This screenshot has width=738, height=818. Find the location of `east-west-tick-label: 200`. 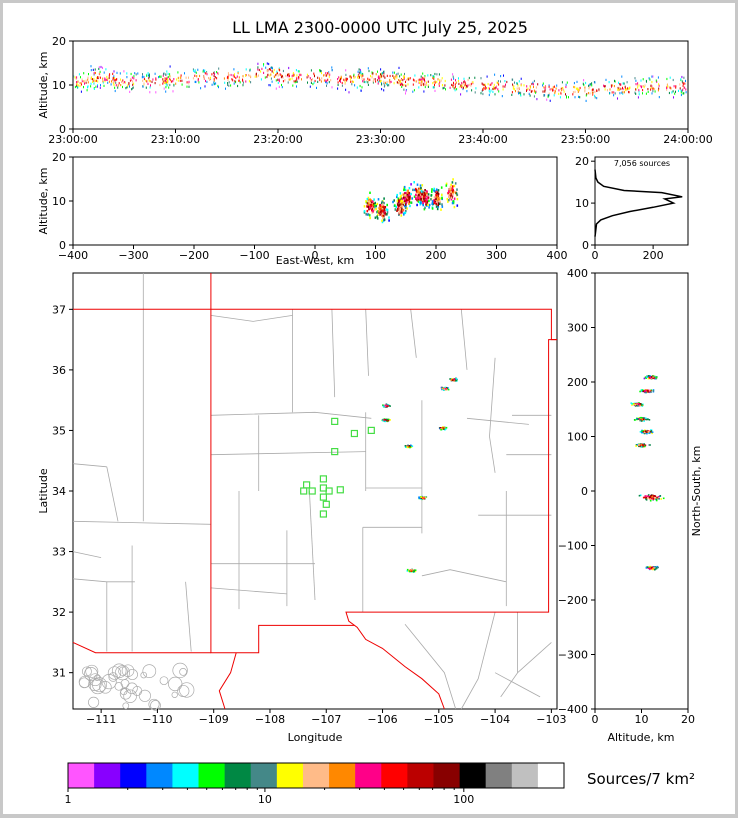

east-west-tick-label: 200 is located at coordinates (436, 255).